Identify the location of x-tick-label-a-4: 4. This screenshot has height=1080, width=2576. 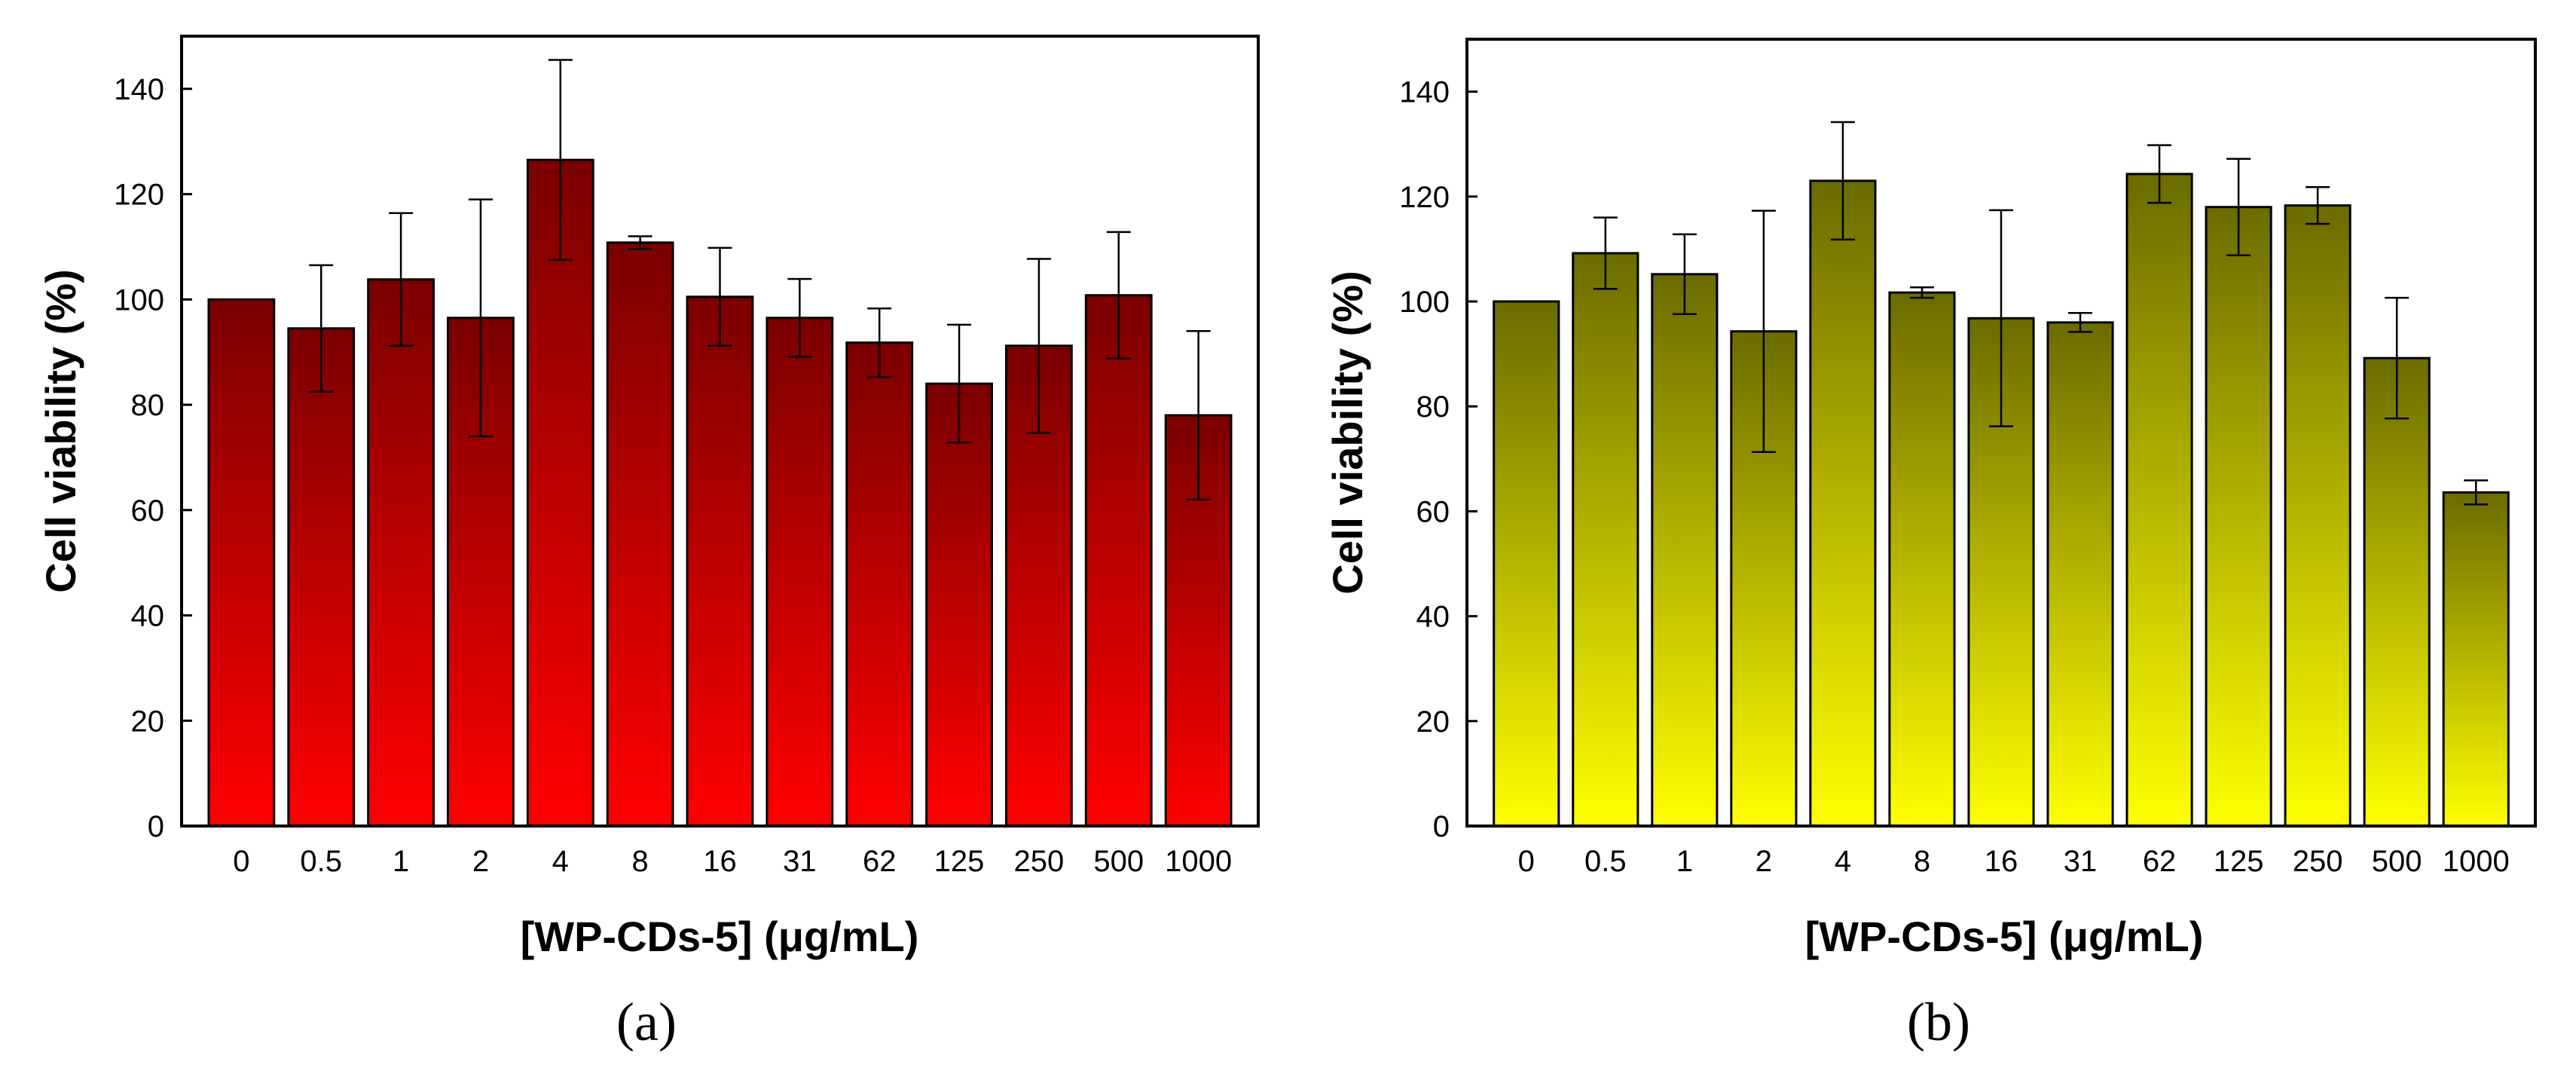
(560, 862).